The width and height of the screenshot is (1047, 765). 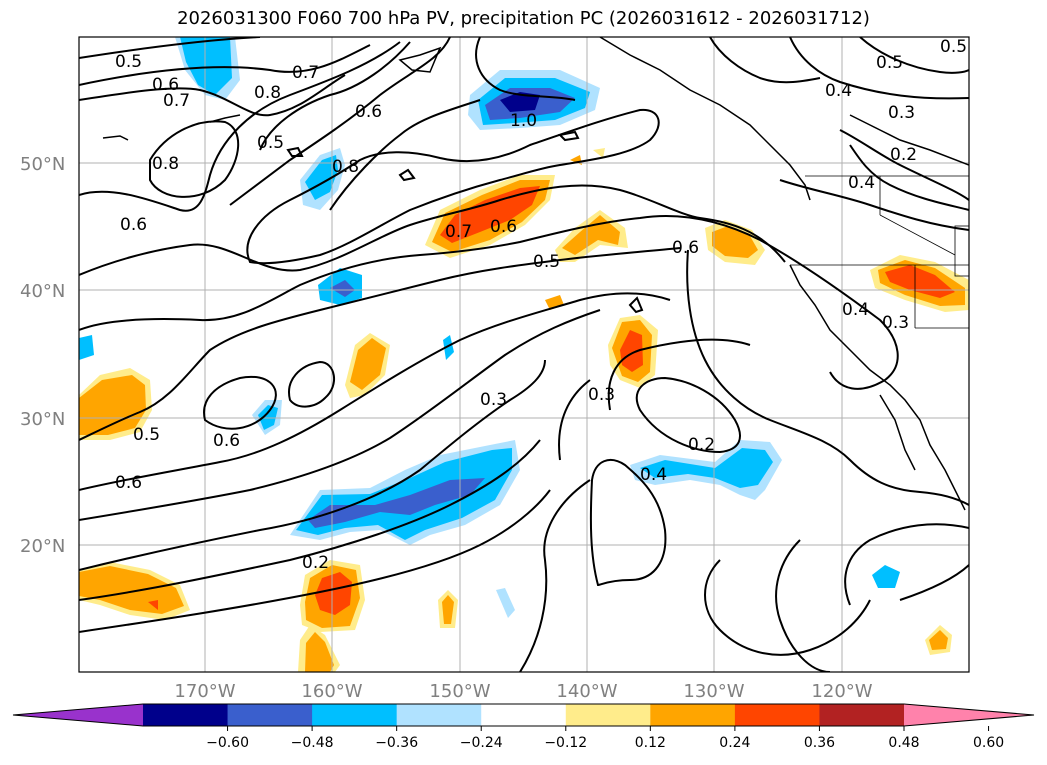 I want to click on colorbar-tick-label: −0.36, so click(x=396, y=743).